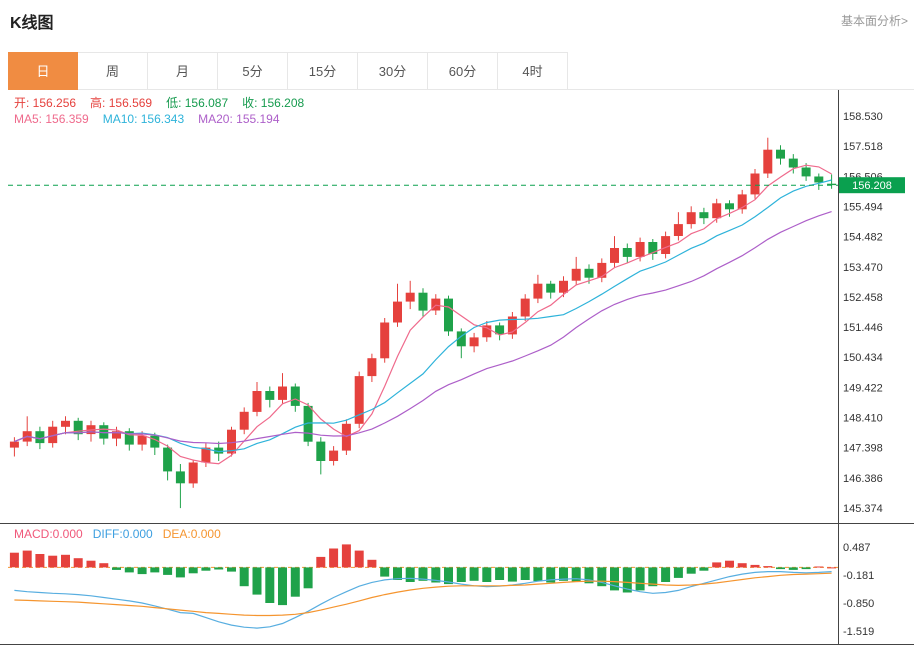 The width and height of the screenshot is (914, 650). I want to click on macd-axis-label: -0.181, so click(858, 576).